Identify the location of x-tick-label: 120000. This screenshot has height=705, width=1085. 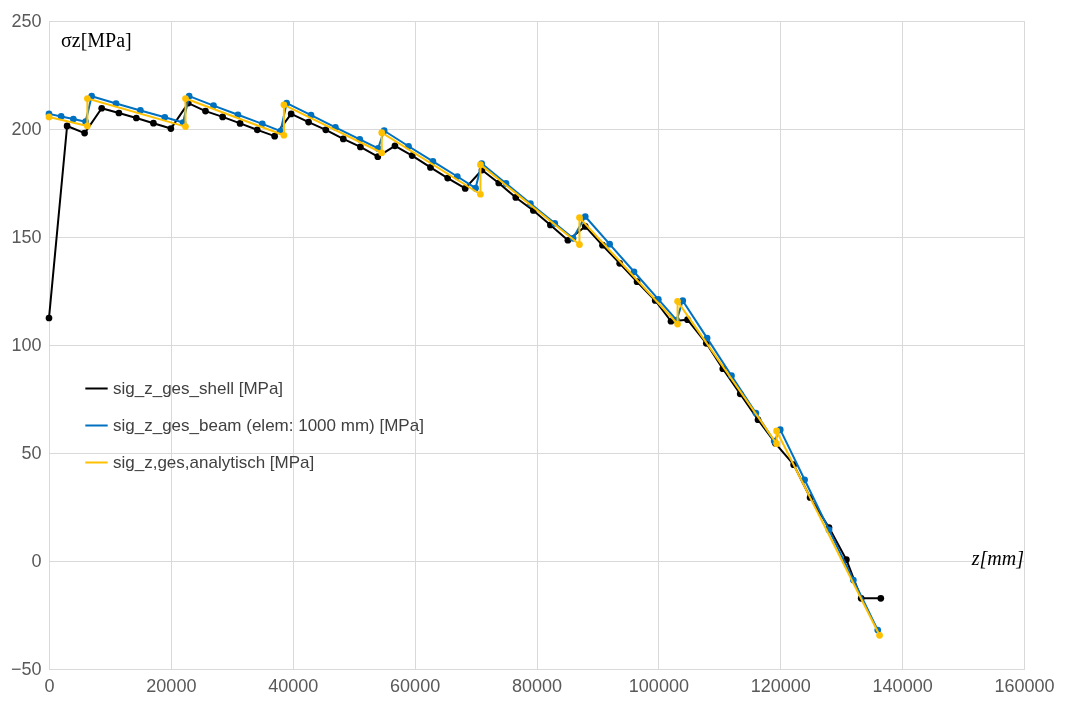
(780, 685).